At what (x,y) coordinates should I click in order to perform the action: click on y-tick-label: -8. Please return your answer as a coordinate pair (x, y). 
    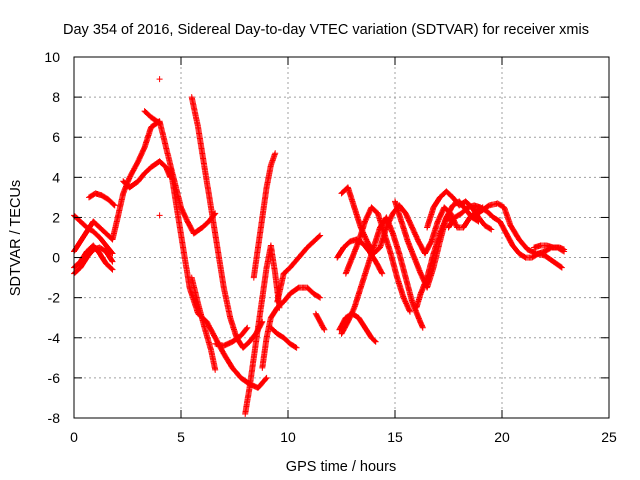
    Looking at the image, I should click on (54, 418).